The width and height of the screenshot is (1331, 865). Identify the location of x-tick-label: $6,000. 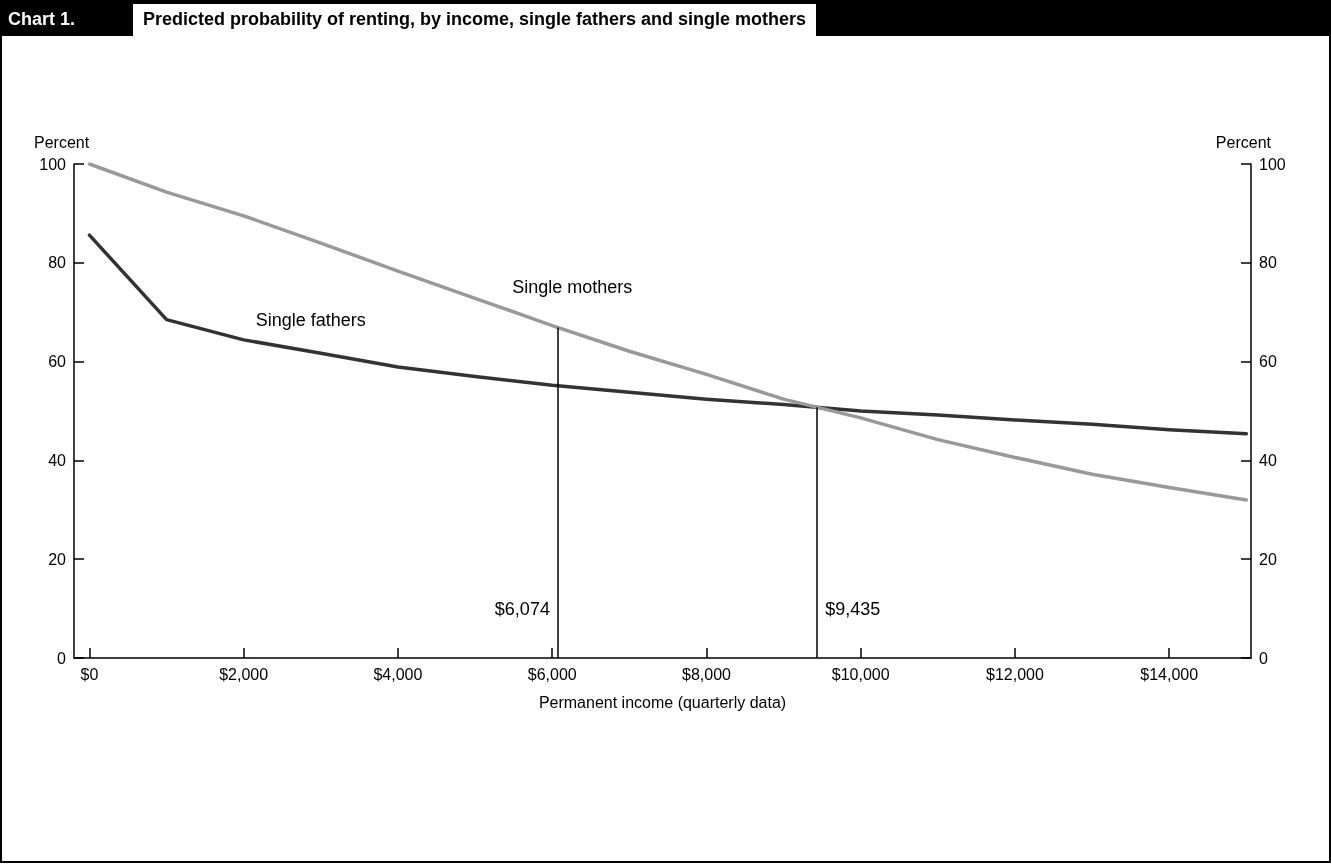
(552, 674).